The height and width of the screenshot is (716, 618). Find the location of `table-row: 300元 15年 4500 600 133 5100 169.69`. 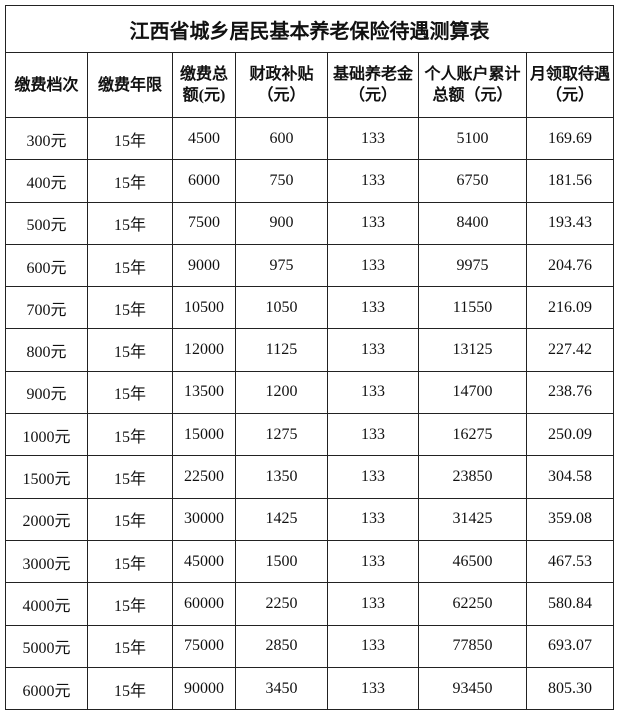

table-row: 300元 15年 4500 600 133 5100 169.69 is located at coordinates (310, 138).